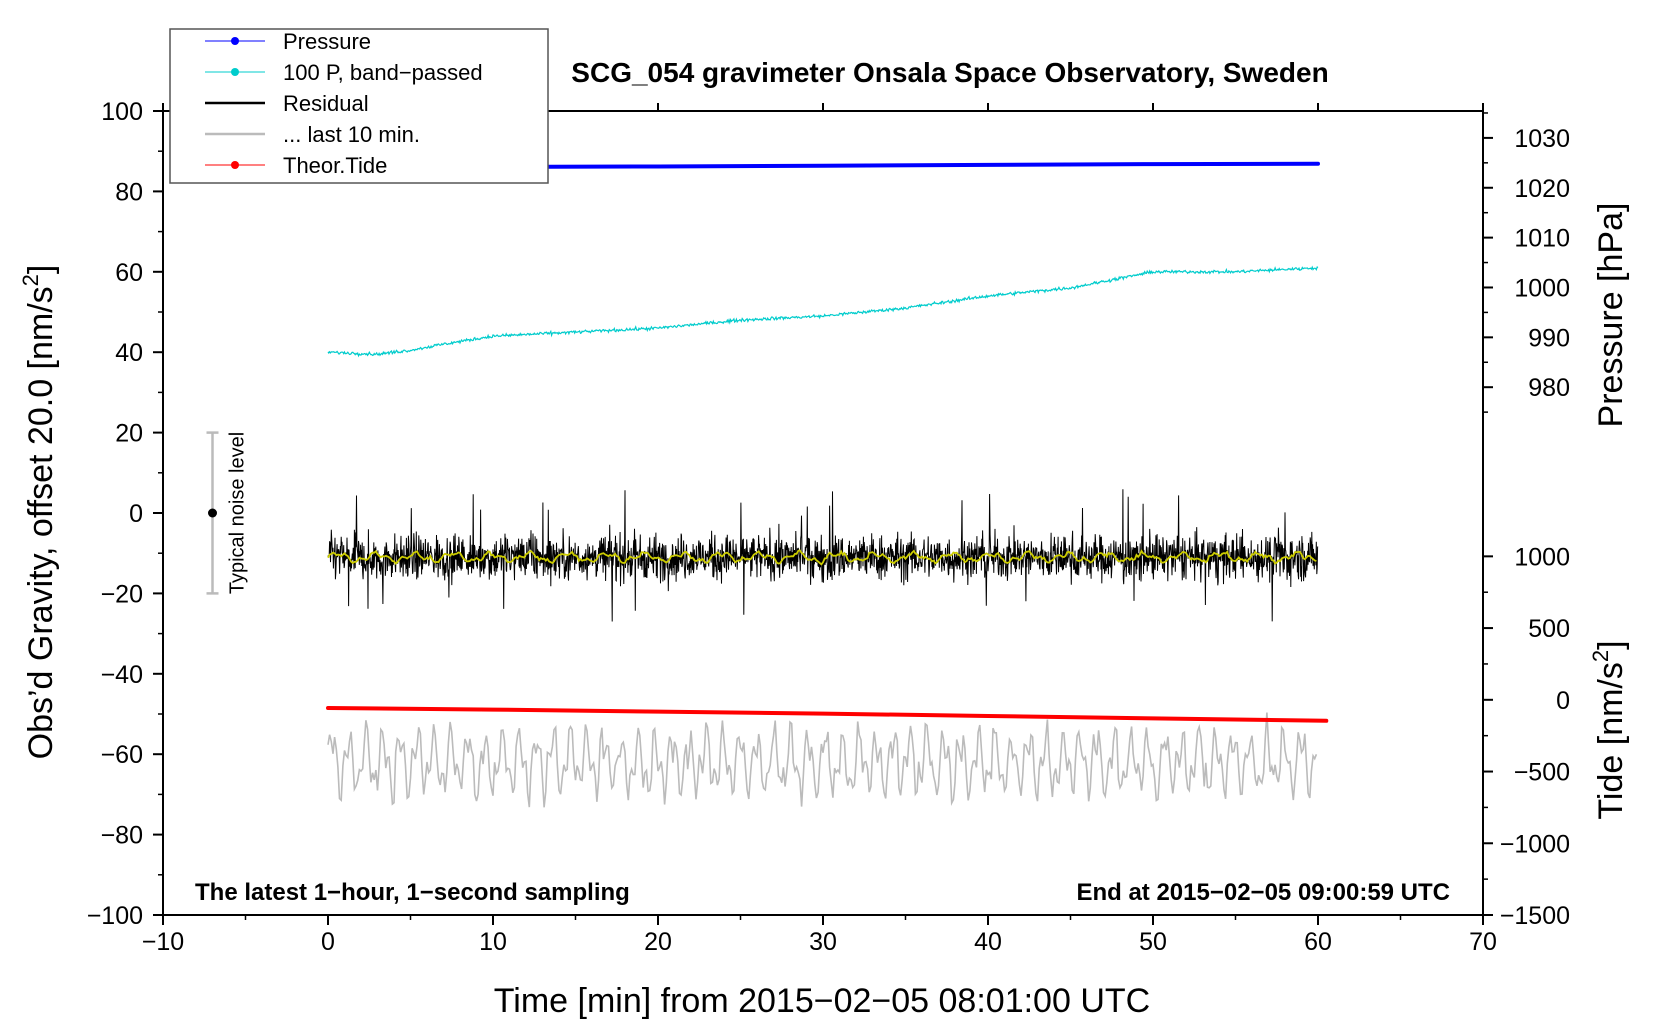 This screenshot has height=1020, width=1660. What do you see at coordinates (1263, 892) in the screenshot?
I see `note-end-time: End at 2015−02−05 09:00:59 UTC` at bounding box center [1263, 892].